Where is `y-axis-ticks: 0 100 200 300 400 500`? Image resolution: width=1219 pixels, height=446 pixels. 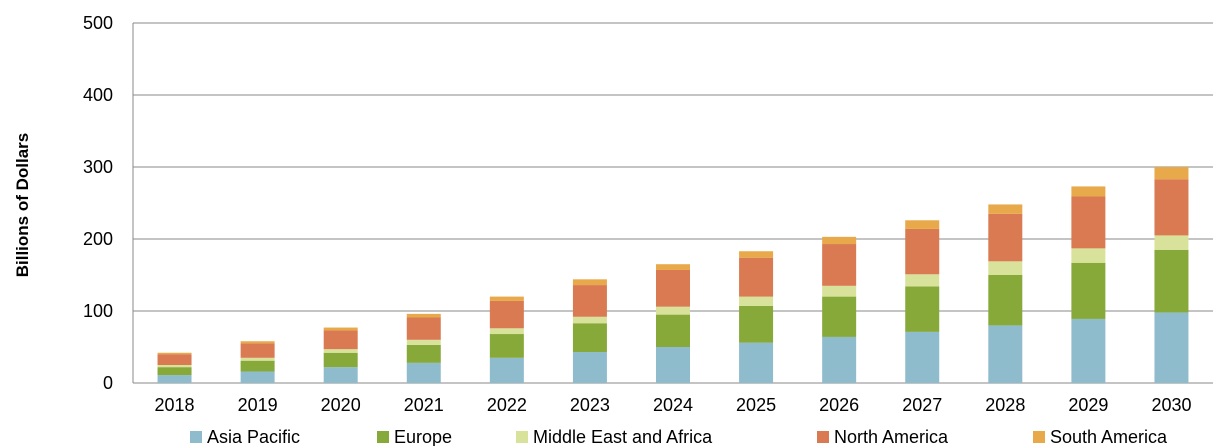 y-axis-ticks: 0 100 200 300 400 500 is located at coordinates (98, 203).